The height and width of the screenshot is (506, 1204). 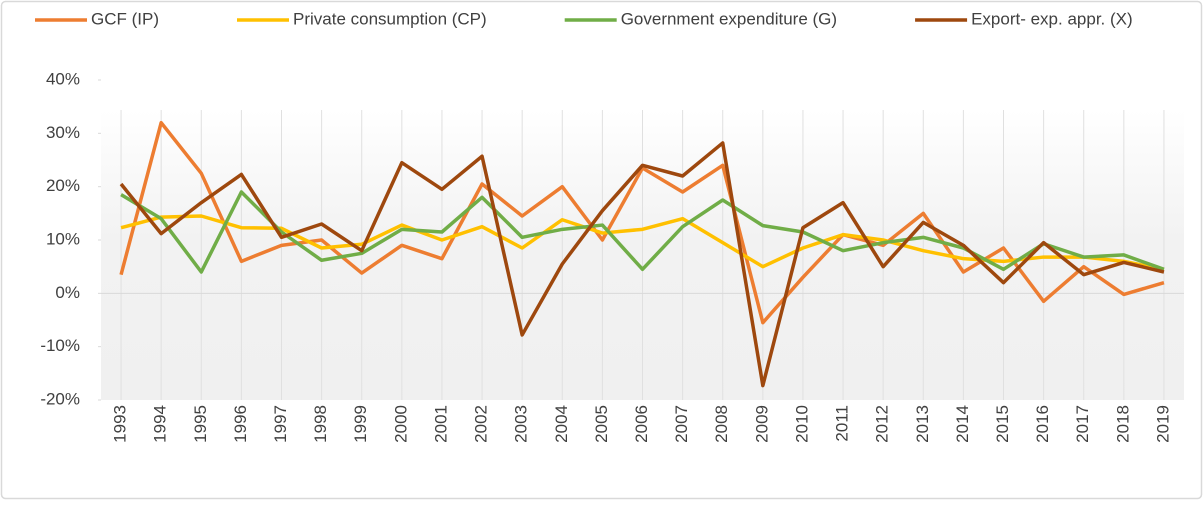 I want to click on x-tick-label: 2002, so click(x=481, y=424).